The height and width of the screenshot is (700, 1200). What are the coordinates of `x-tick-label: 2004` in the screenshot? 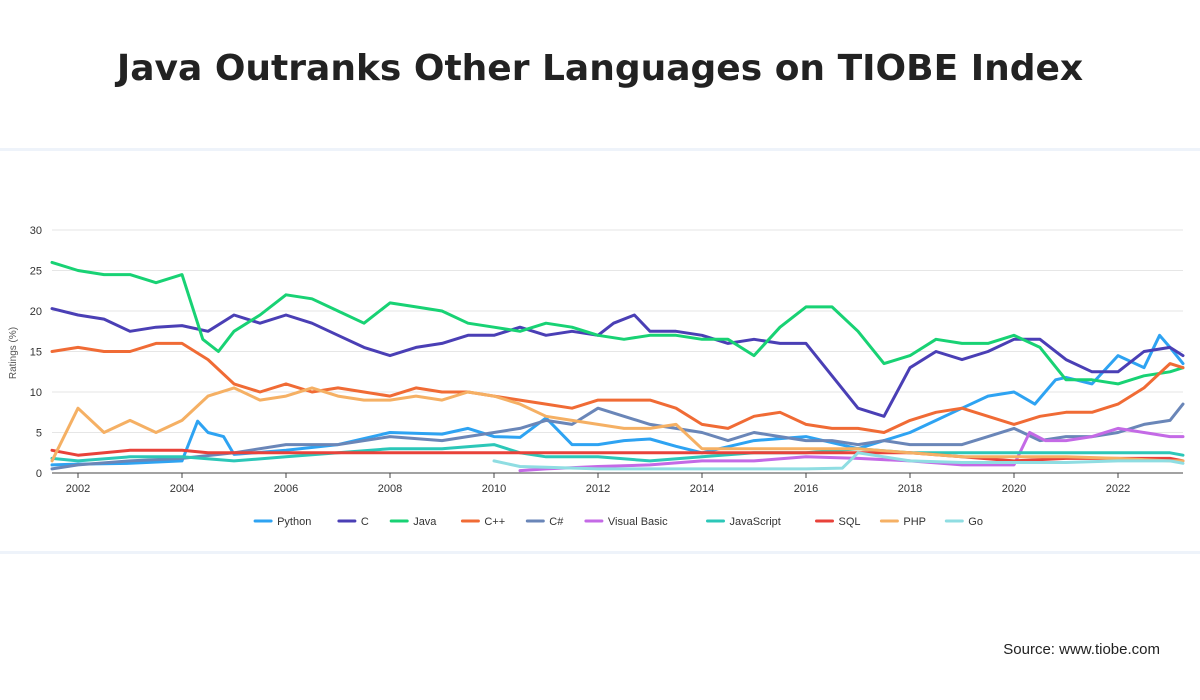 It's located at (182, 489).